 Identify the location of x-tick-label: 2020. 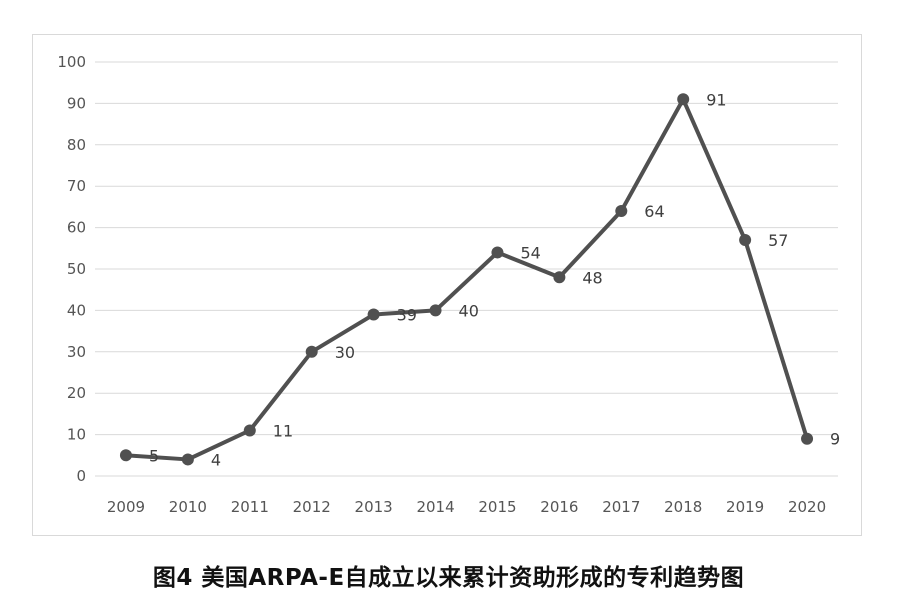
(807, 507).